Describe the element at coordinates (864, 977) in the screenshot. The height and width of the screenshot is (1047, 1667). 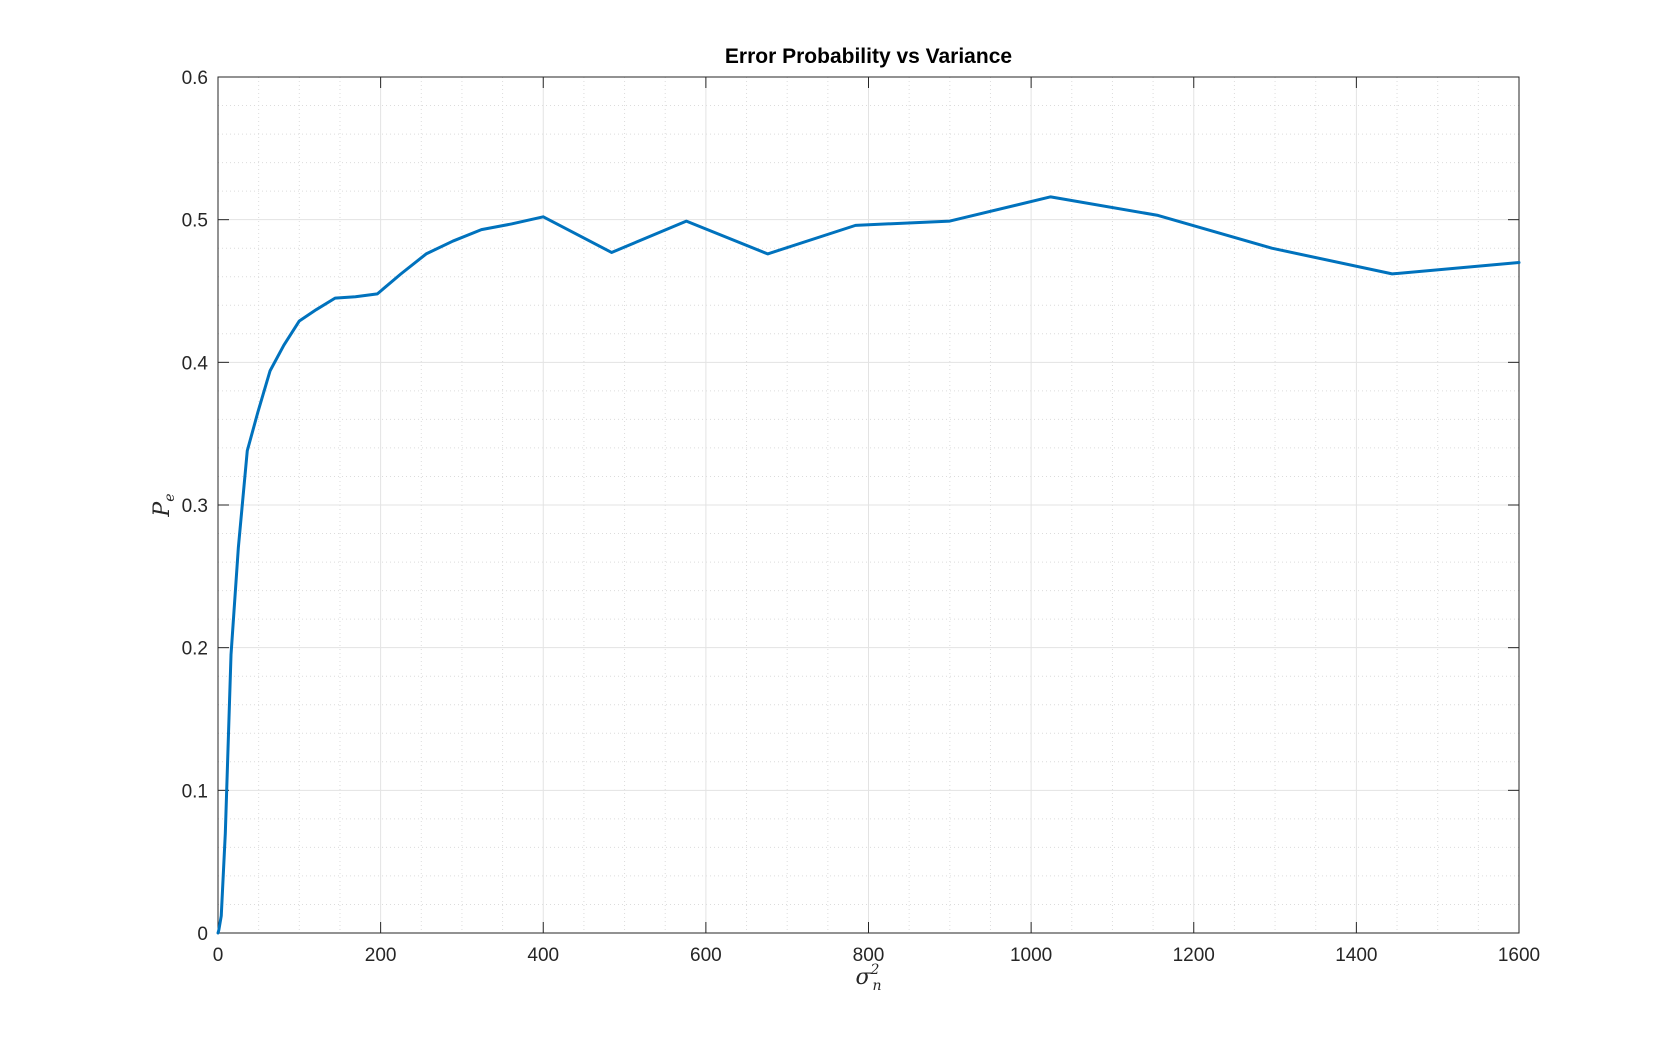
I see `x-axis-label-base: σ` at that location.